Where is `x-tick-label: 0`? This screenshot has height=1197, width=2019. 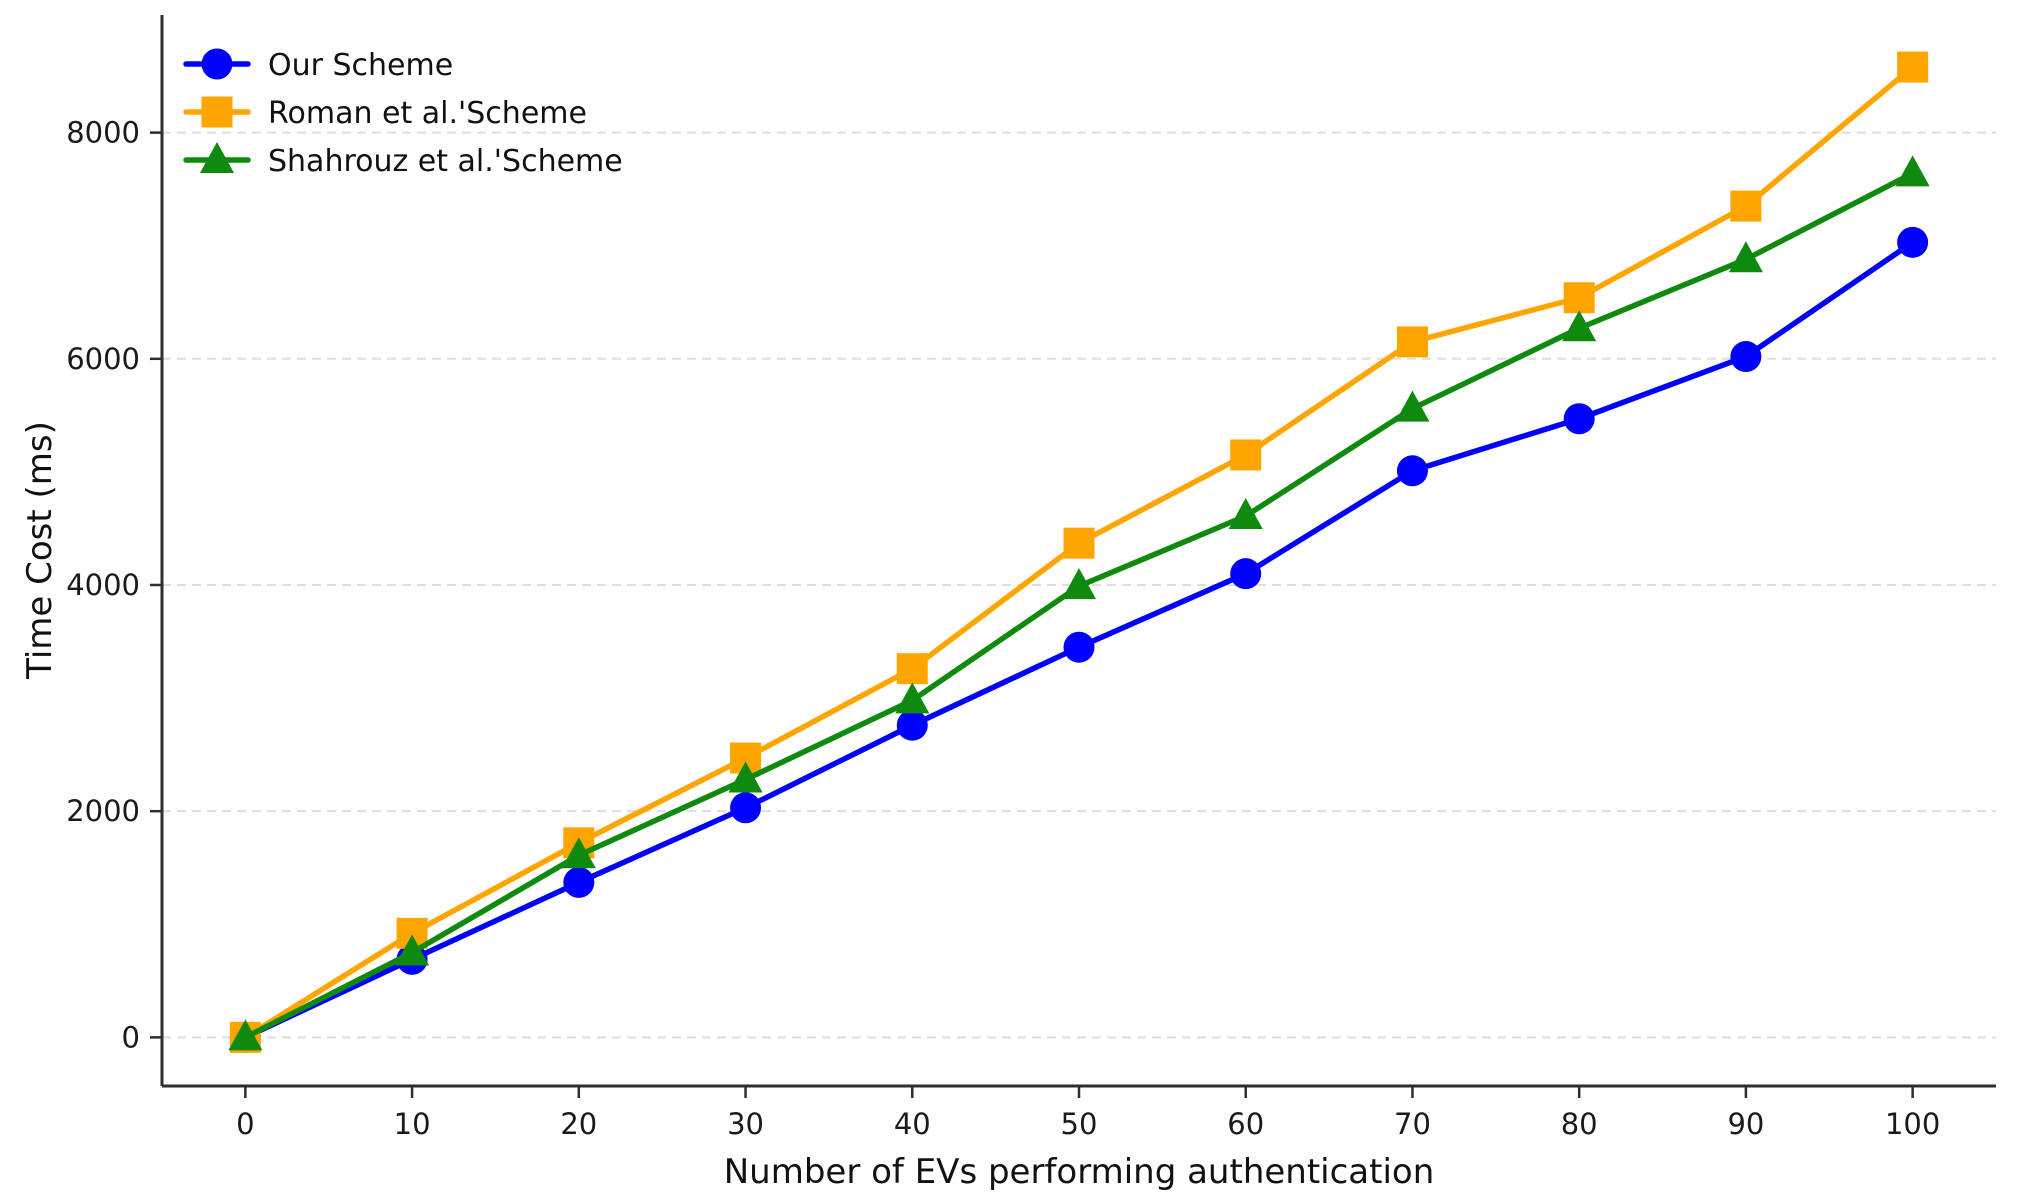
x-tick-label: 0 is located at coordinates (245, 1124).